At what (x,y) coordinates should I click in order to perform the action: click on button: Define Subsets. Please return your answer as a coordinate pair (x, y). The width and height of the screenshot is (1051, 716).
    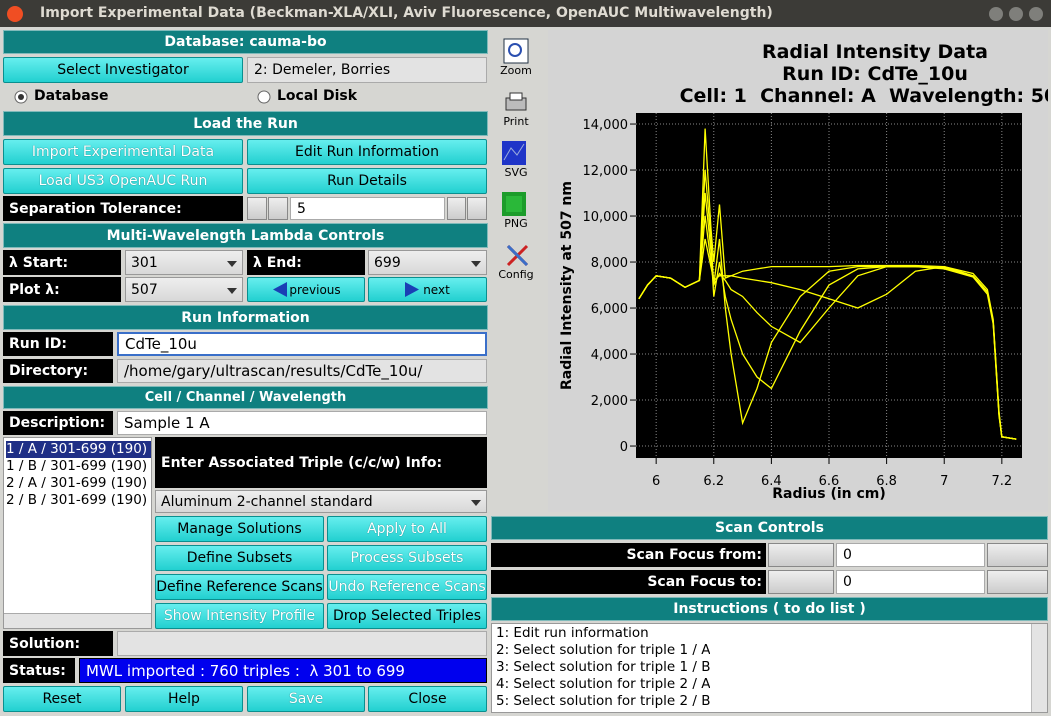
    Looking at the image, I should click on (239, 558).